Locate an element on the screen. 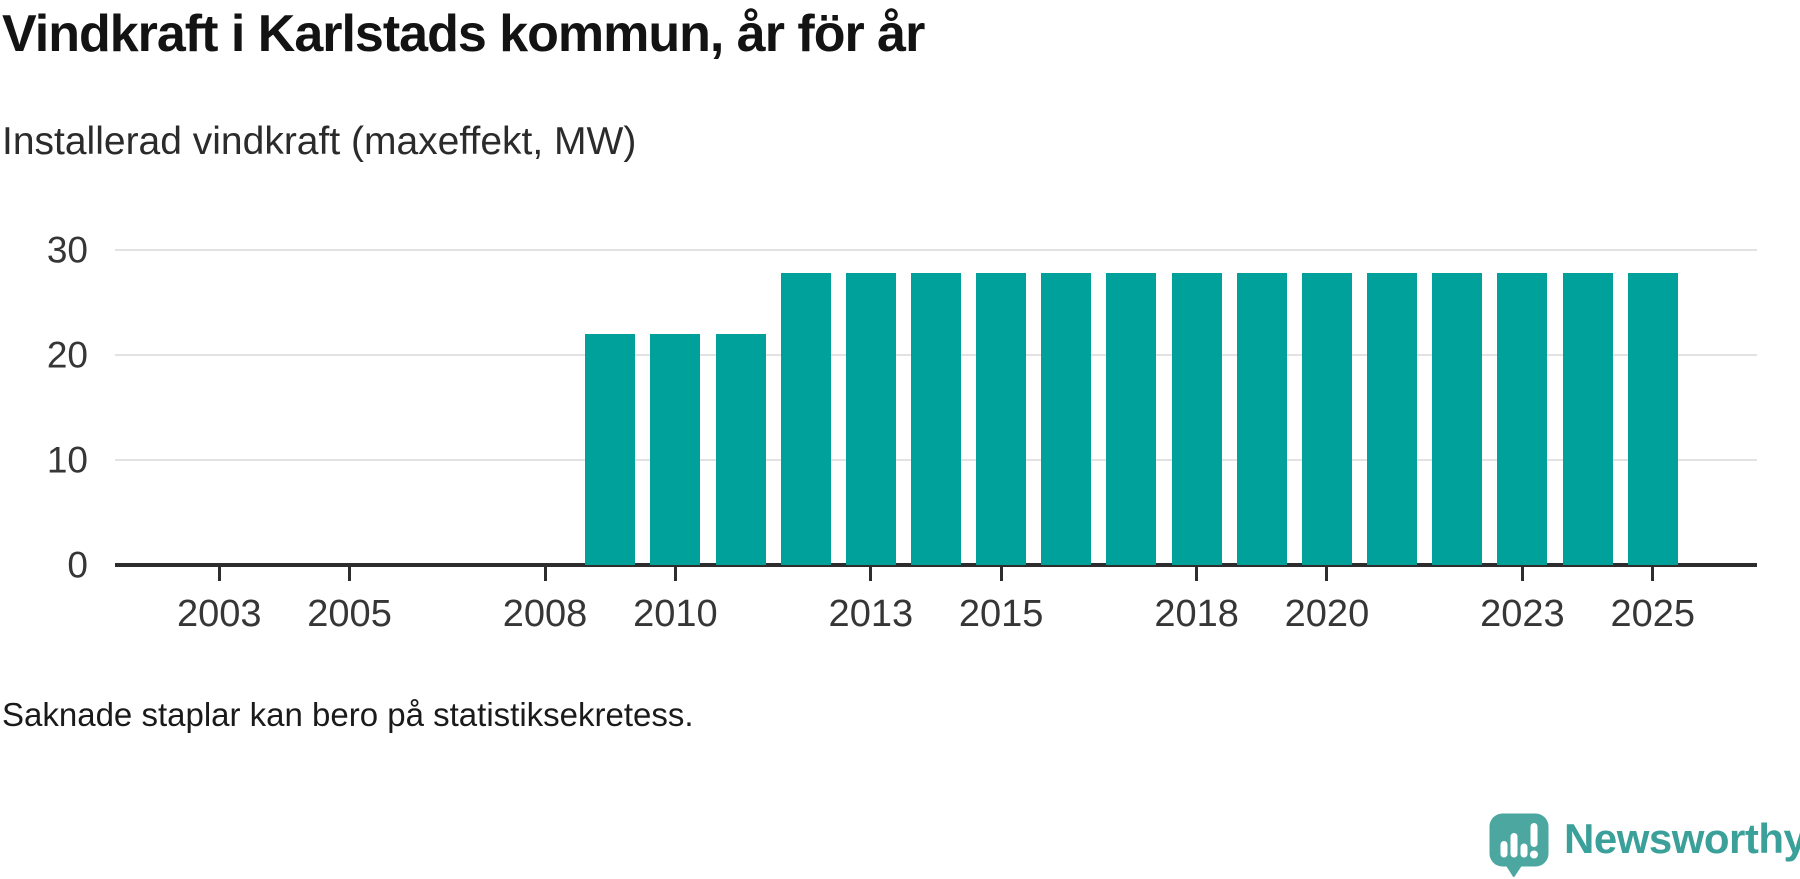 The height and width of the screenshot is (879, 1800). bar-2013 is located at coordinates (870, 419).